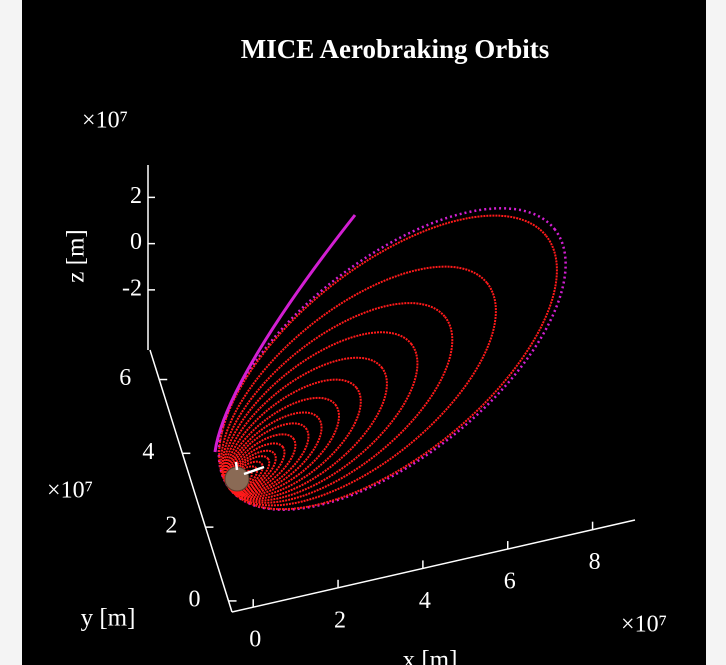  I want to click on y-label: y [m], so click(108, 618).